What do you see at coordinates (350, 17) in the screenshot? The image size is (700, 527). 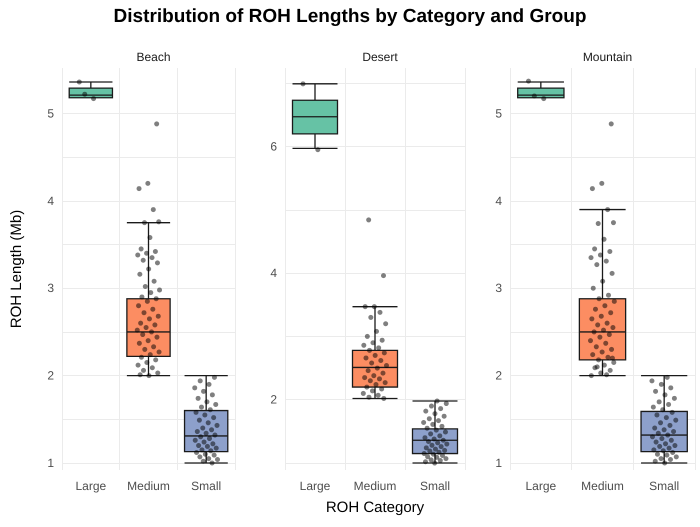 I see `text: Distribution of ROH Lengths by Category and Group` at bounding box center [350, 17].